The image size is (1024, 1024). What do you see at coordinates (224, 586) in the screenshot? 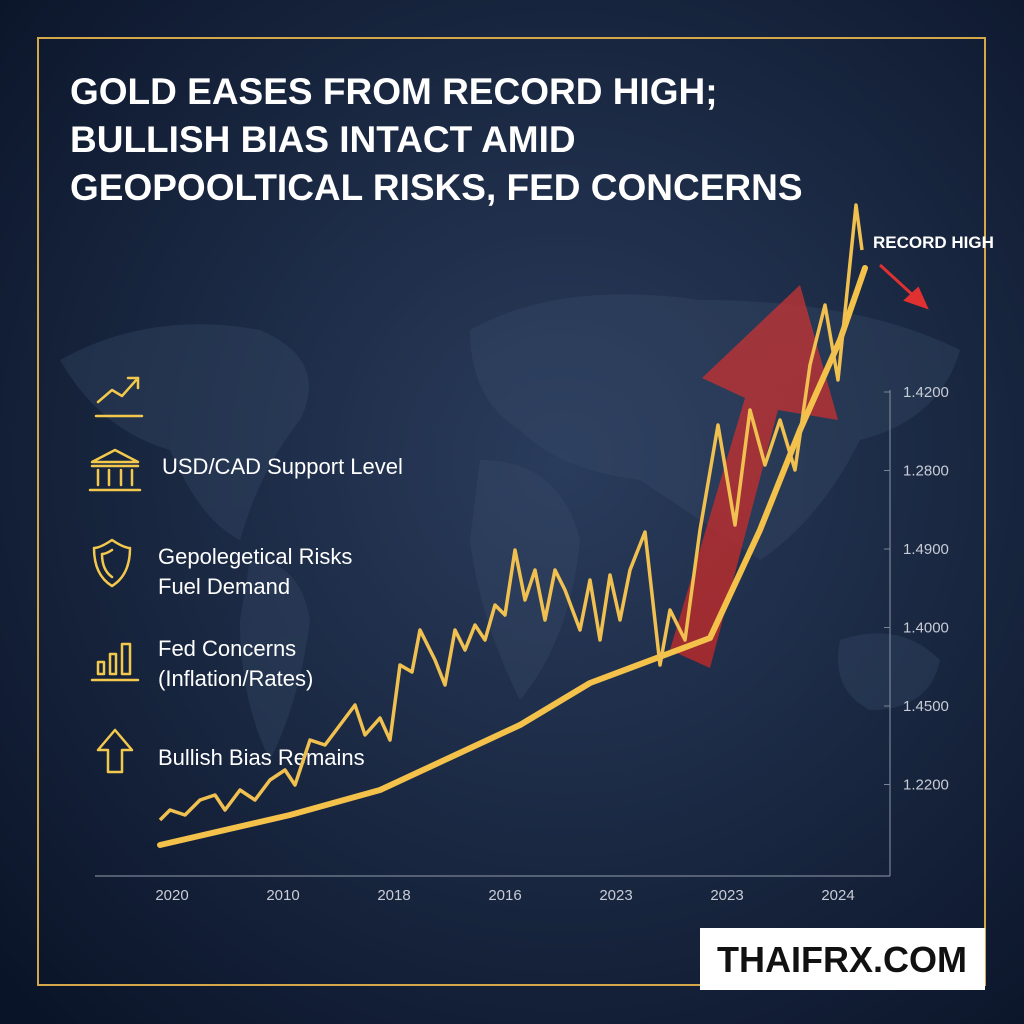
I see `factor-label: Fuel Demand` at bounding box center [224, 586].